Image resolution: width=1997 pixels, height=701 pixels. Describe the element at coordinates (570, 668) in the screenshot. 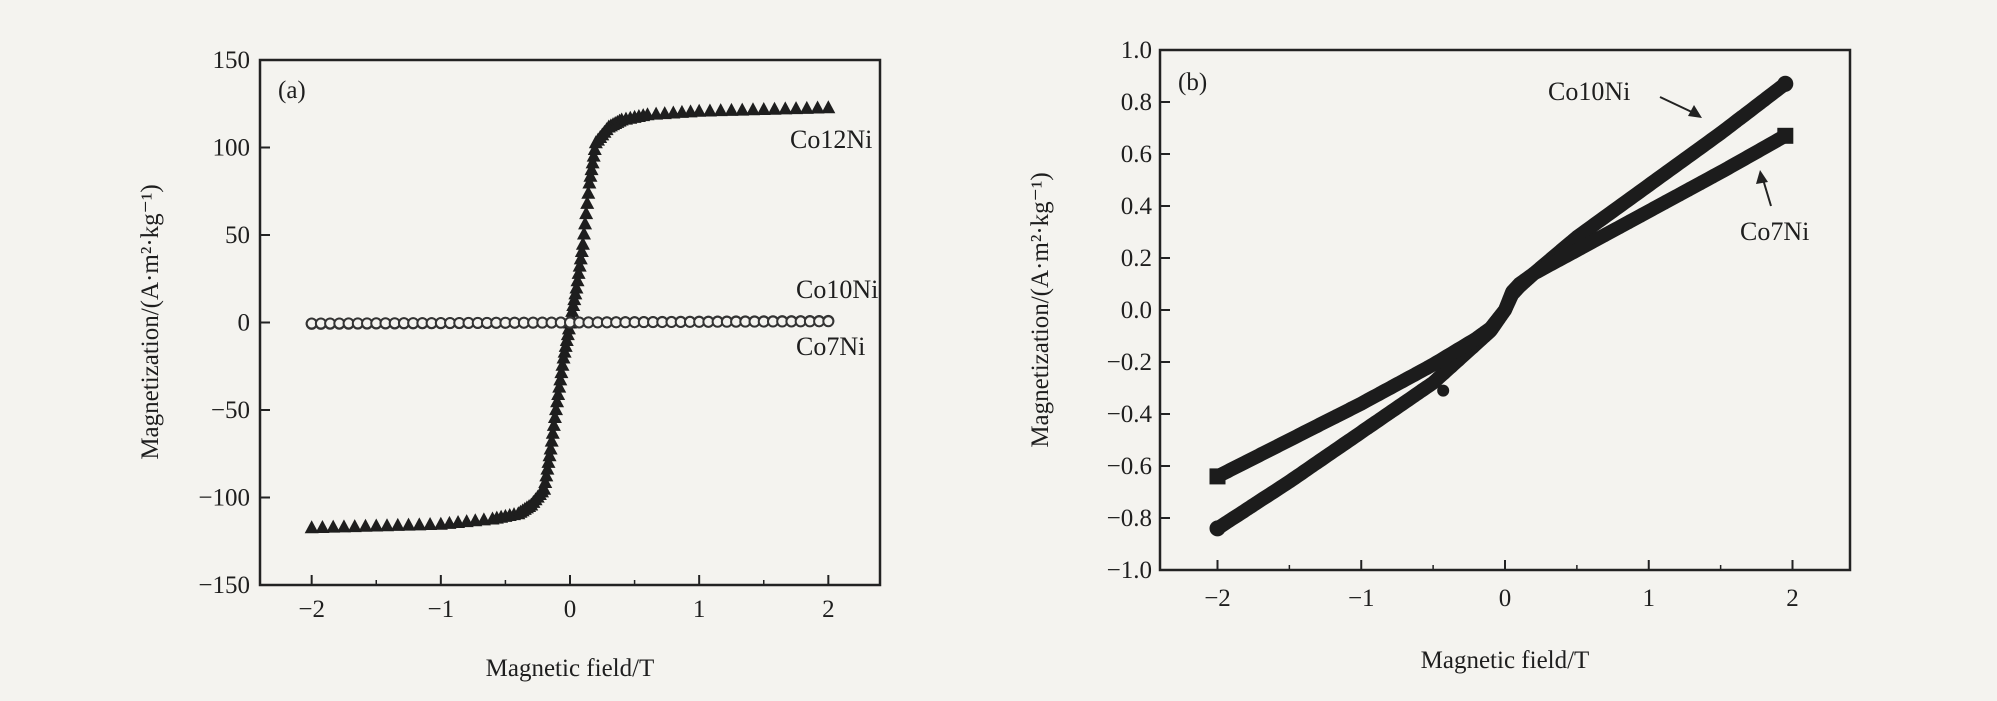

I see `panel-a-x-axis-title: Magnetic field/T` at that location.